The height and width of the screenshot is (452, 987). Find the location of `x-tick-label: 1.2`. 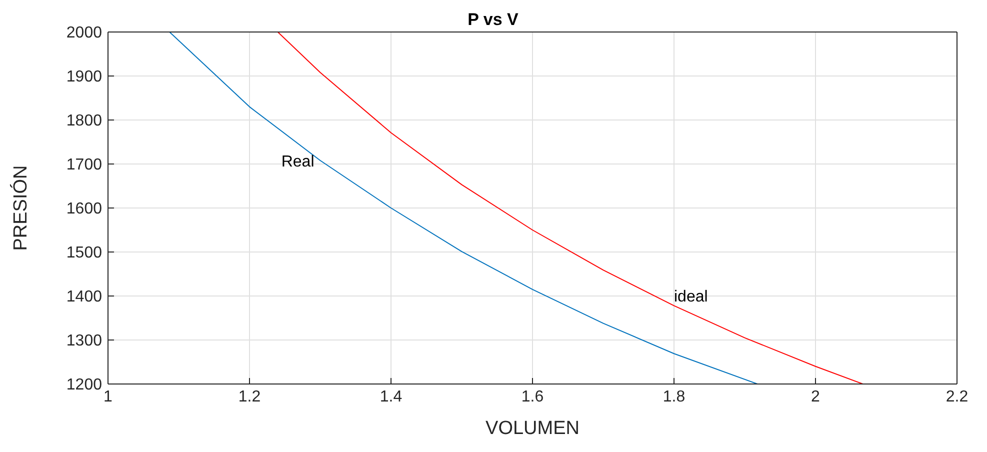

x-tick-label: 1.2 is located at coordinates (249, 397).